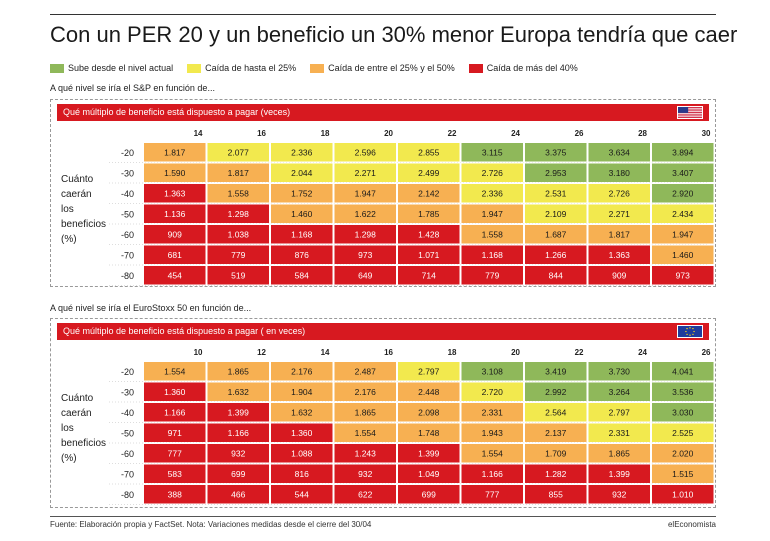 This screenshot has width=770, height=541. What do you see at coordinates (391, 68) in the screenshot?
I see `legend-label: Caída de entre el 25% y el 50%` at bounding box center [391, 68].